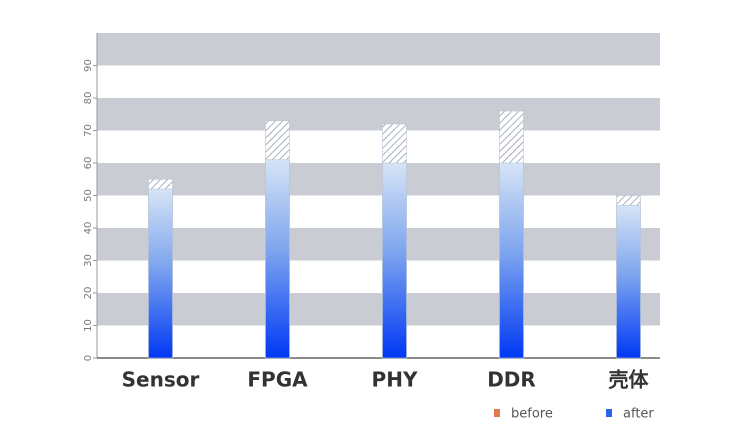  I want to click on legend-label: after, so click(638, 414).